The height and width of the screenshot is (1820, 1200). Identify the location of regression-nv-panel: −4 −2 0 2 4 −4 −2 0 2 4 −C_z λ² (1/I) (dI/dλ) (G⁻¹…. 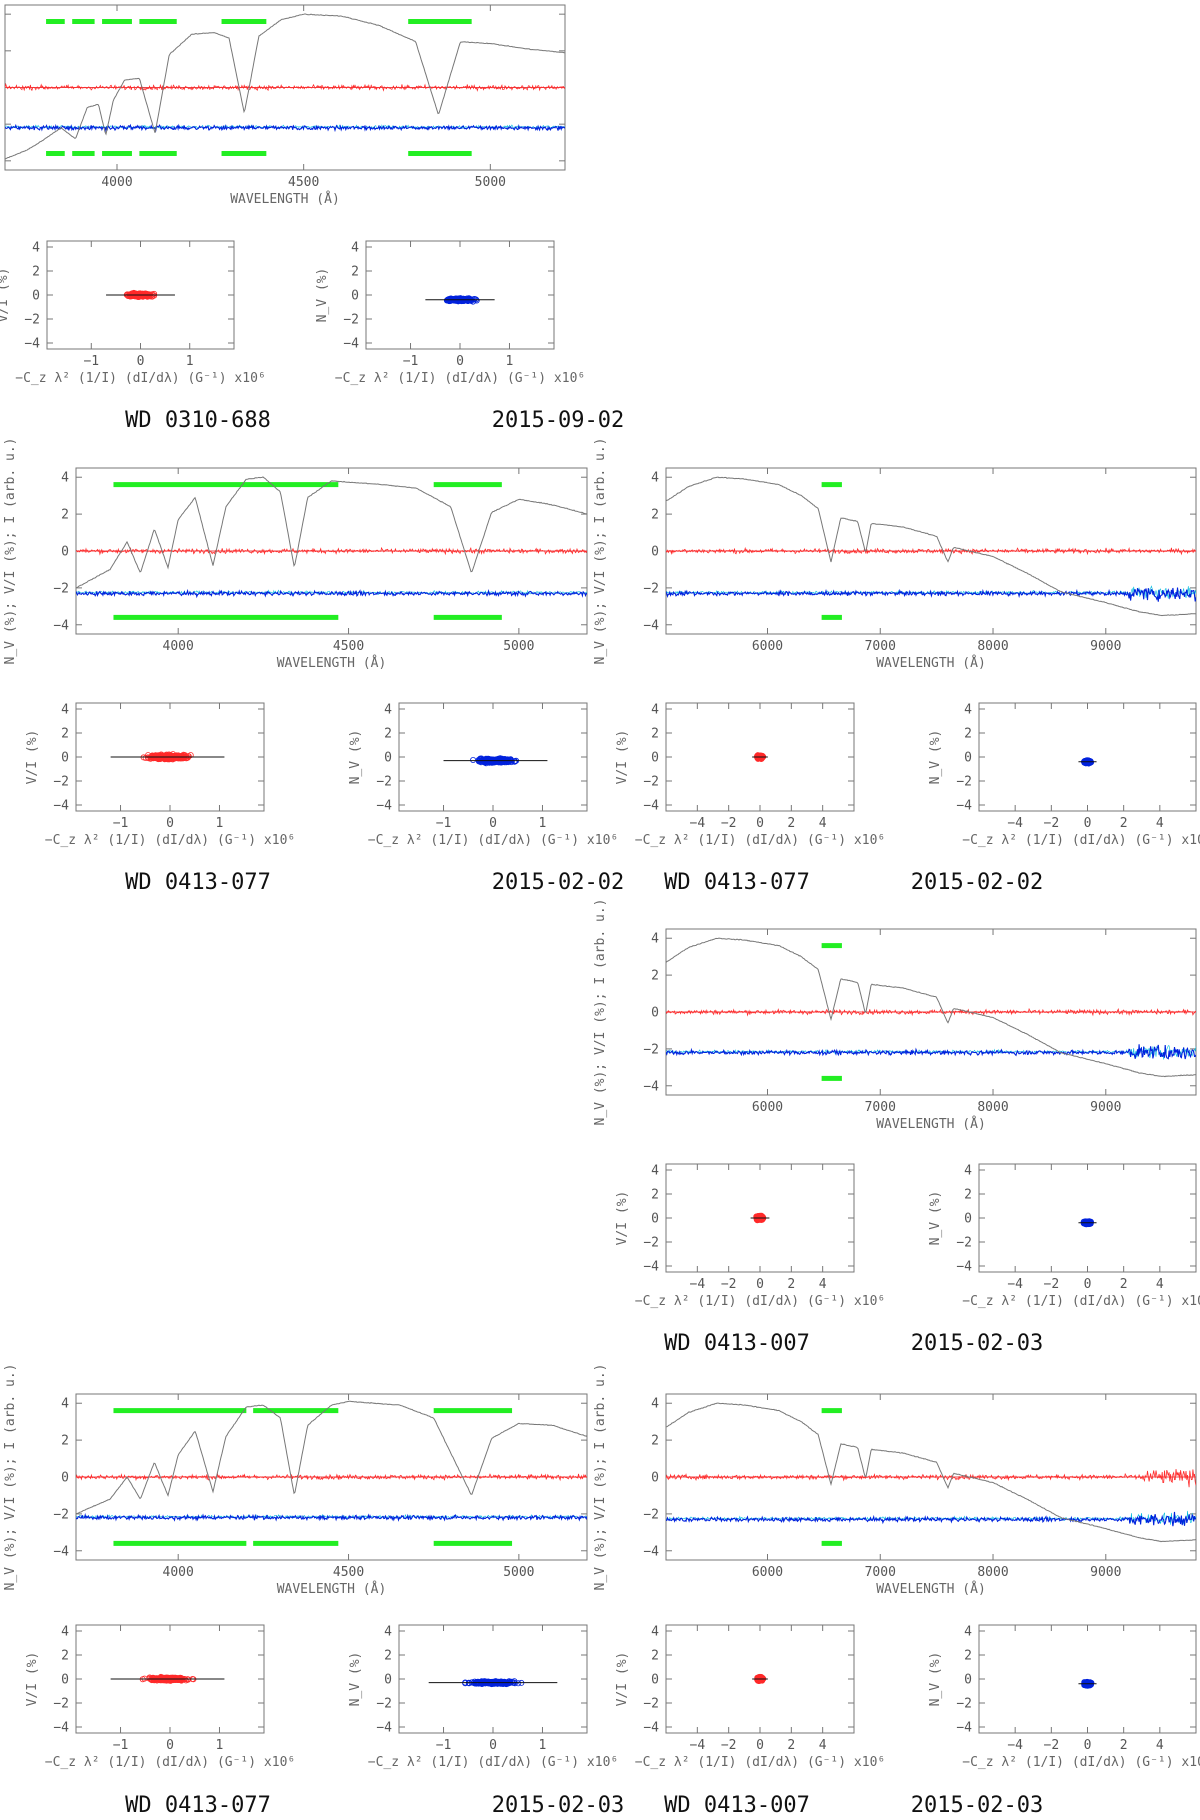
(1064, 1236).